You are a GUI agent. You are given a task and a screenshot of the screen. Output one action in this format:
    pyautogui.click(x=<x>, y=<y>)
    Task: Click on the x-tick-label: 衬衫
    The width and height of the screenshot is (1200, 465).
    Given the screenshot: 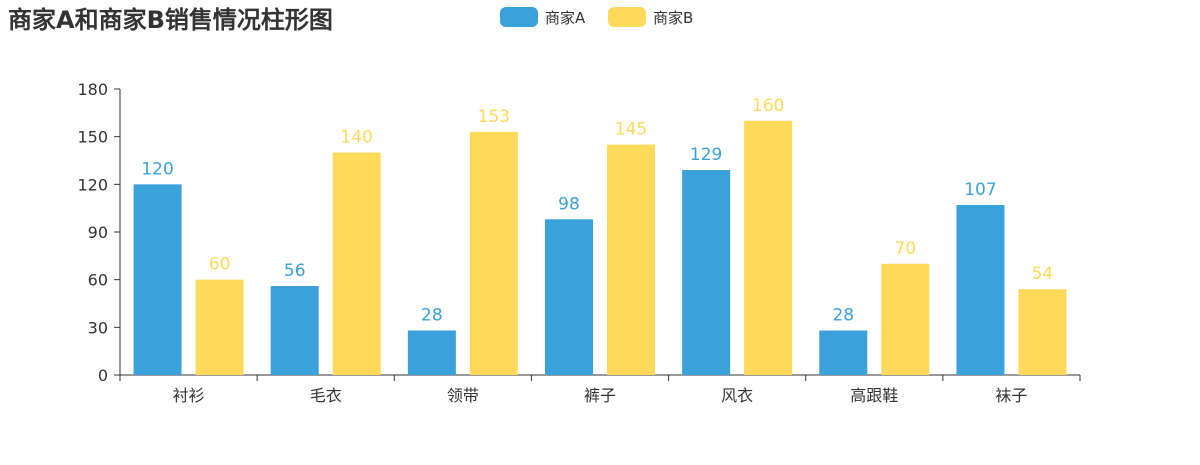 What is the action you would take?
    pyautogui.click(x=189, y=395)
    